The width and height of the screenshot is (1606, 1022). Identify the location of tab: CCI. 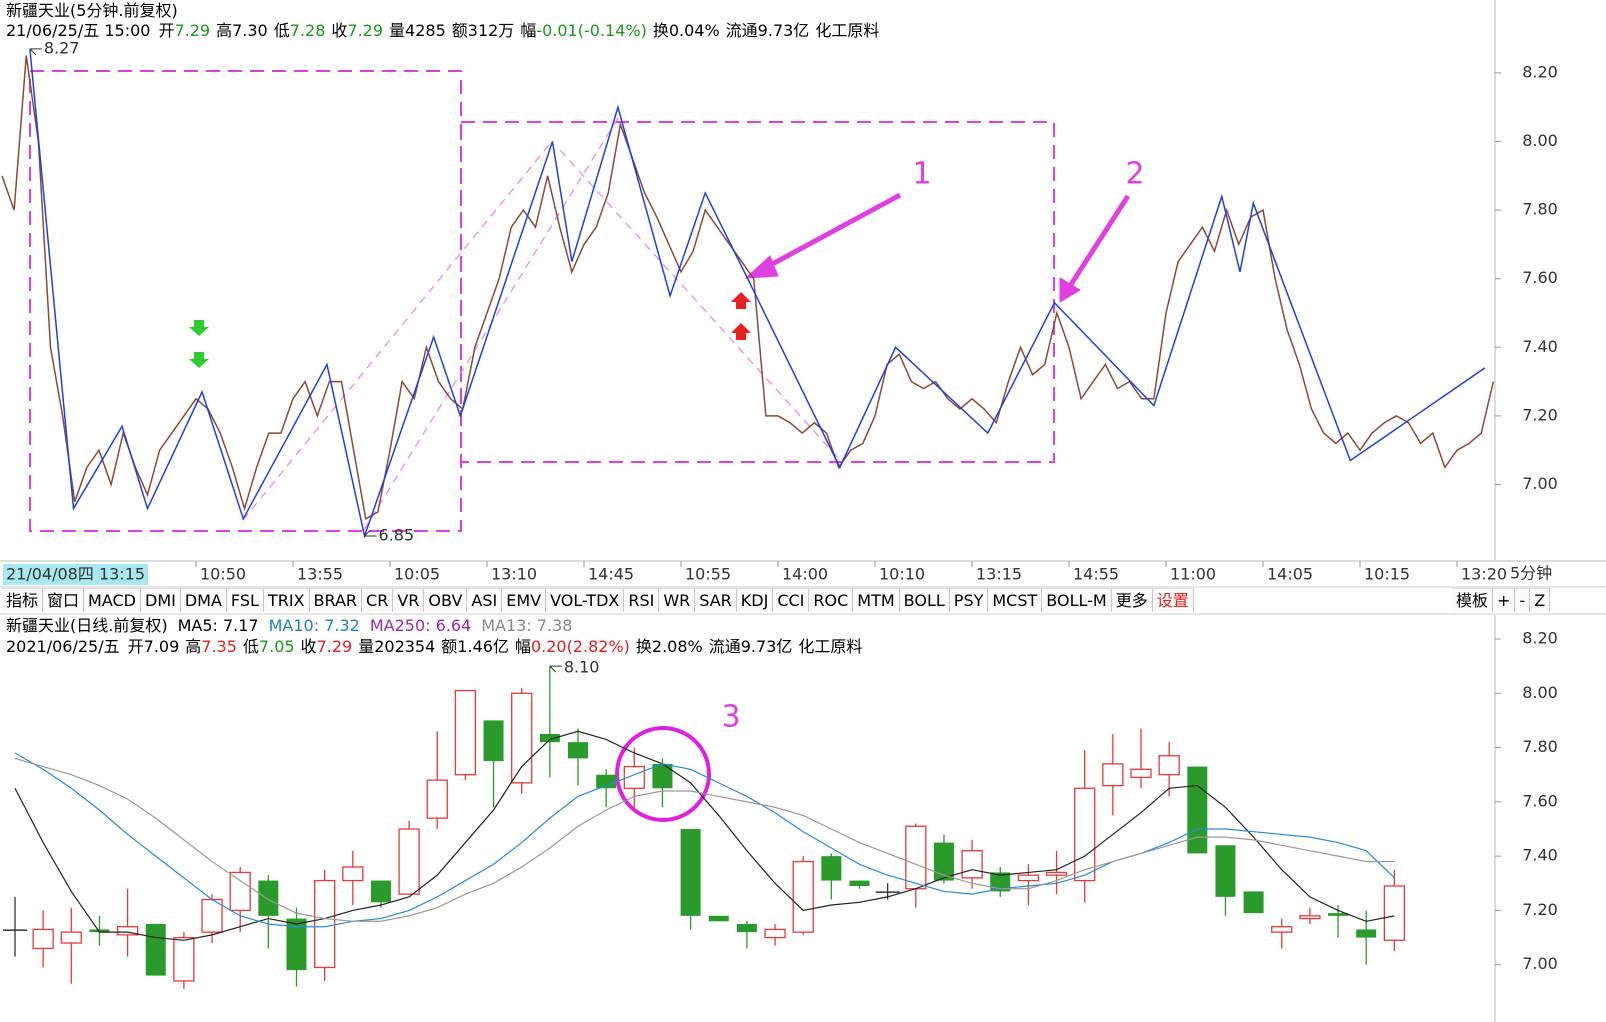
(791, 600).